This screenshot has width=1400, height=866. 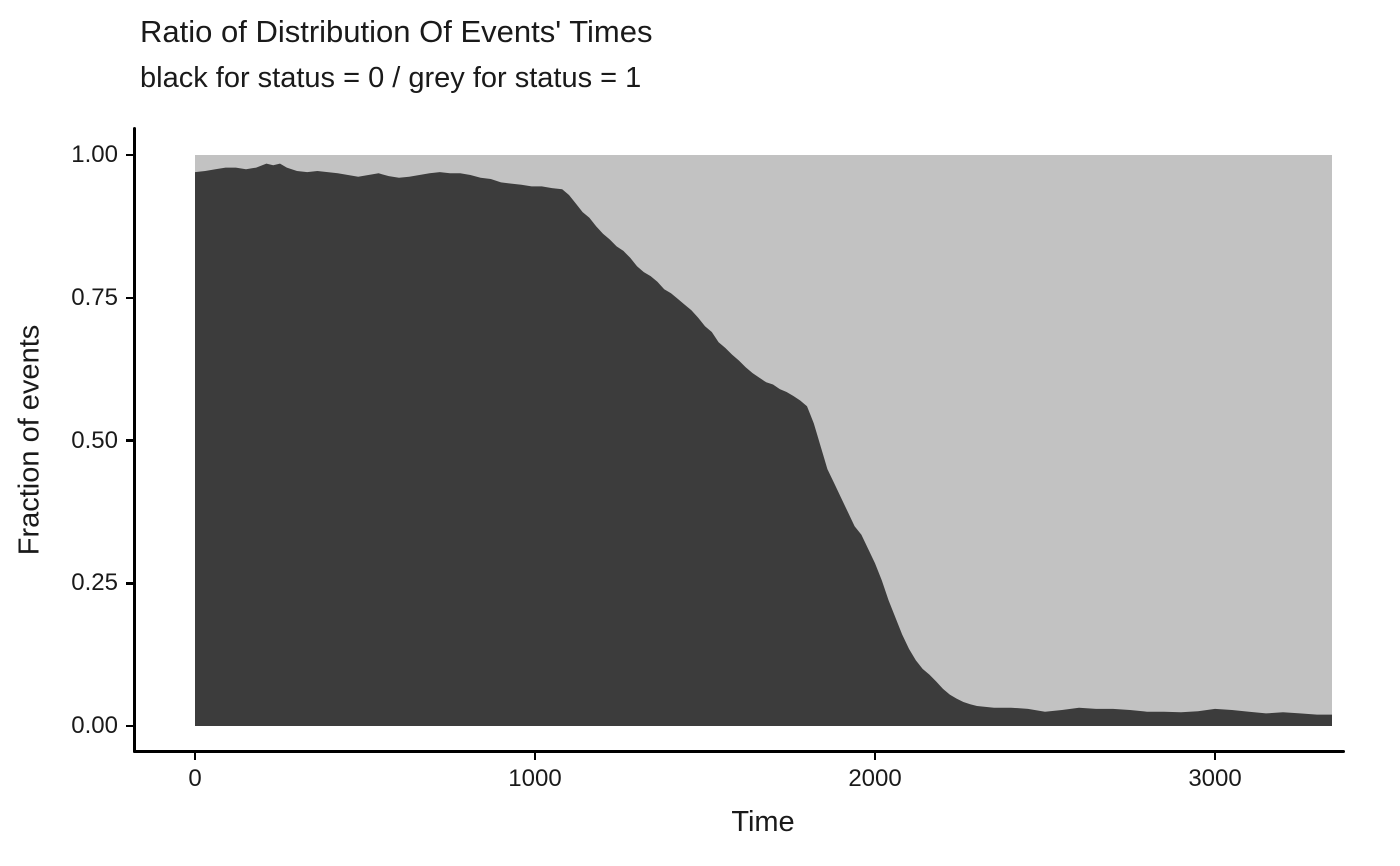 I want to click on y-tick-label: 1.00, so click(x=94, y=154).